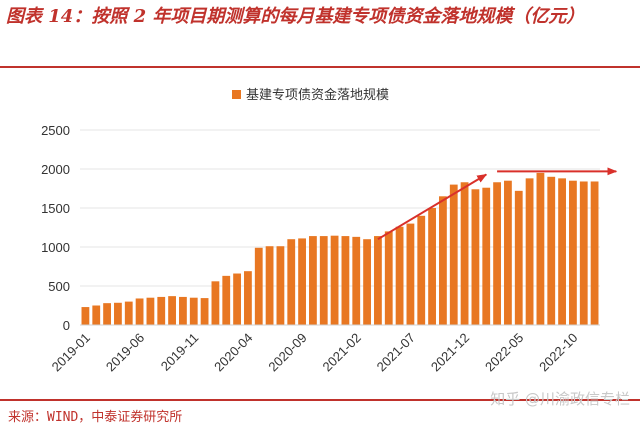 Image resolution: width=640 pixels, height=429 pixels. I want to click on watermark: 知乎 @川渝政信专栏, so click(560, 399).